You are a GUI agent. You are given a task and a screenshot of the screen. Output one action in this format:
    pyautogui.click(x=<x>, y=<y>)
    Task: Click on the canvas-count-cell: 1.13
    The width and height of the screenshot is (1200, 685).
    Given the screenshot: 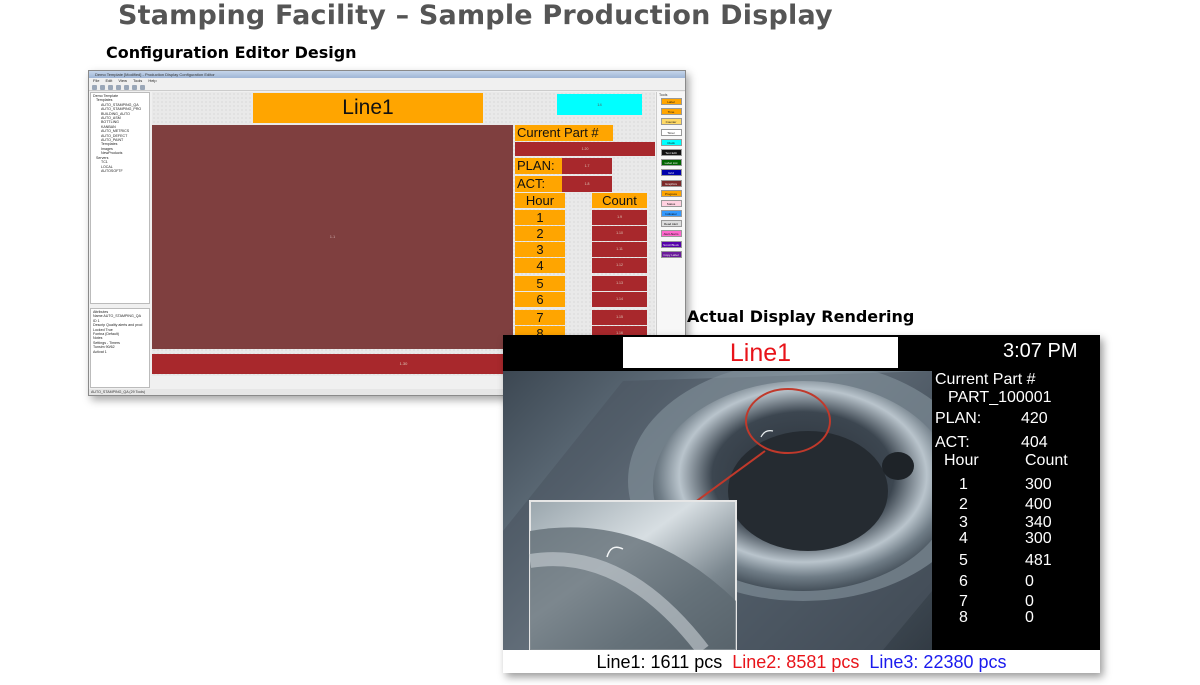 What is the action you would take?
    pyautogui.click(x=619, y=283)
    